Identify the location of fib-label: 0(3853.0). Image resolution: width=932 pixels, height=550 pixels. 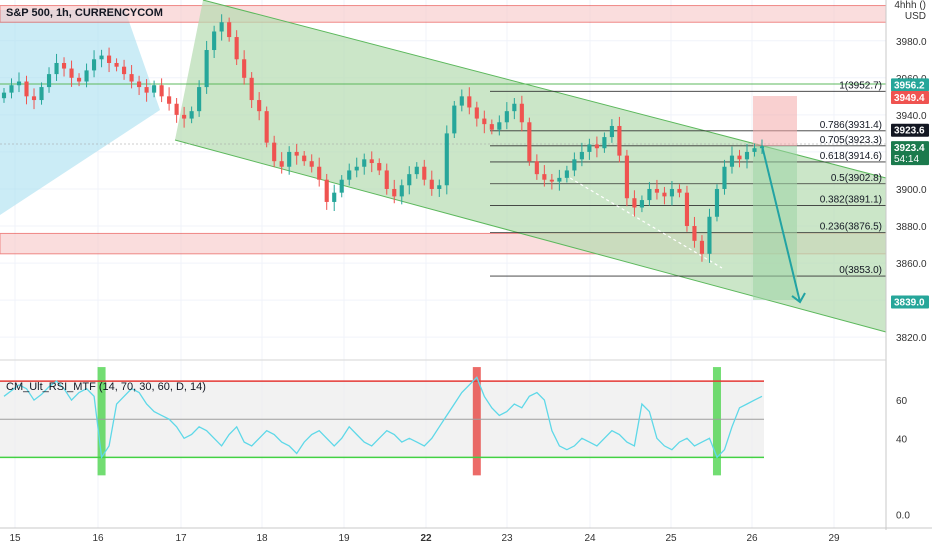
(860, 270).